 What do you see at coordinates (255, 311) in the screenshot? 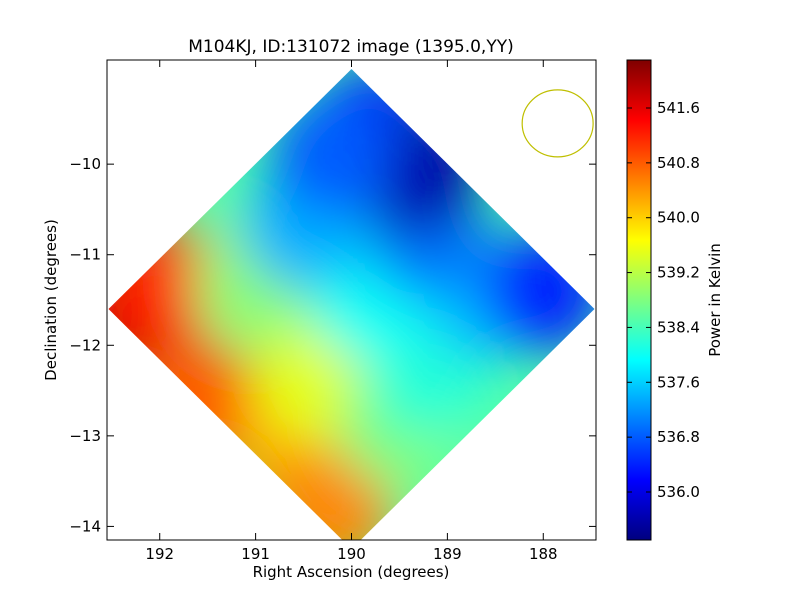
I see `x-tick: 191` at bounding box center [255, 311].